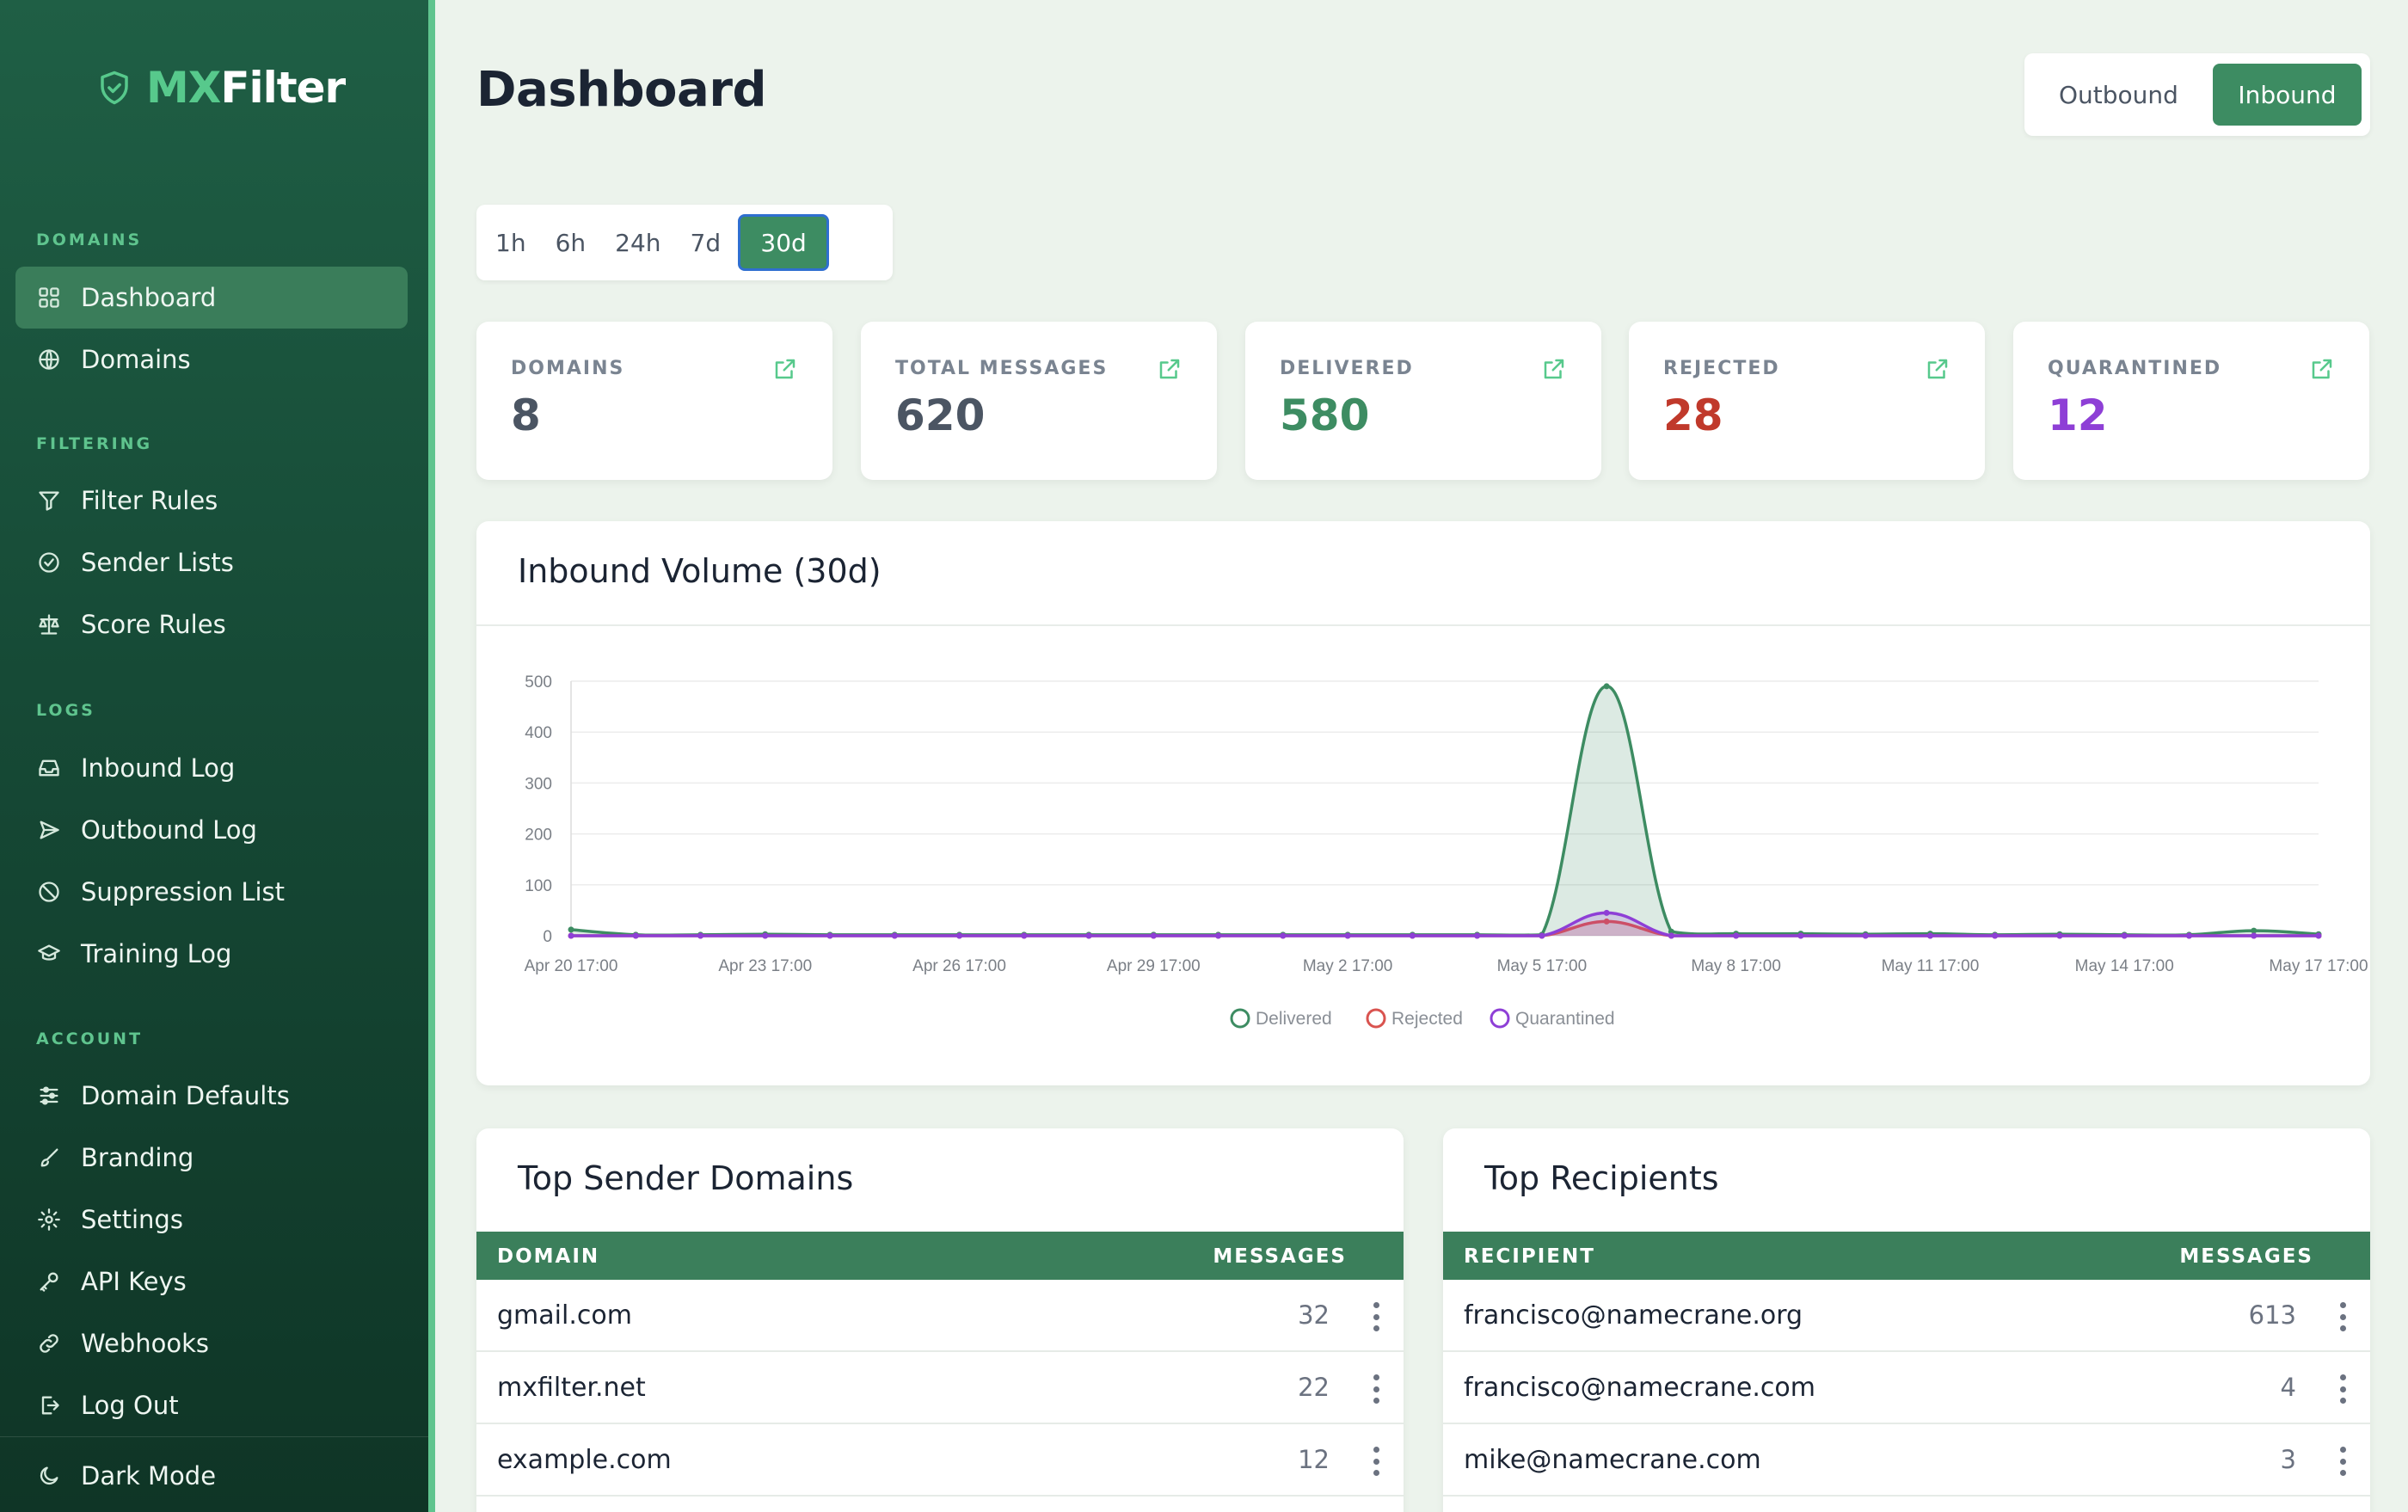 This screenshot has width=2408, height=1512. What do you see at coordinates (211, 1158) in the screenshot?
I see `sidebar-item-branding: Branding` at bounding box center [211, 1158].